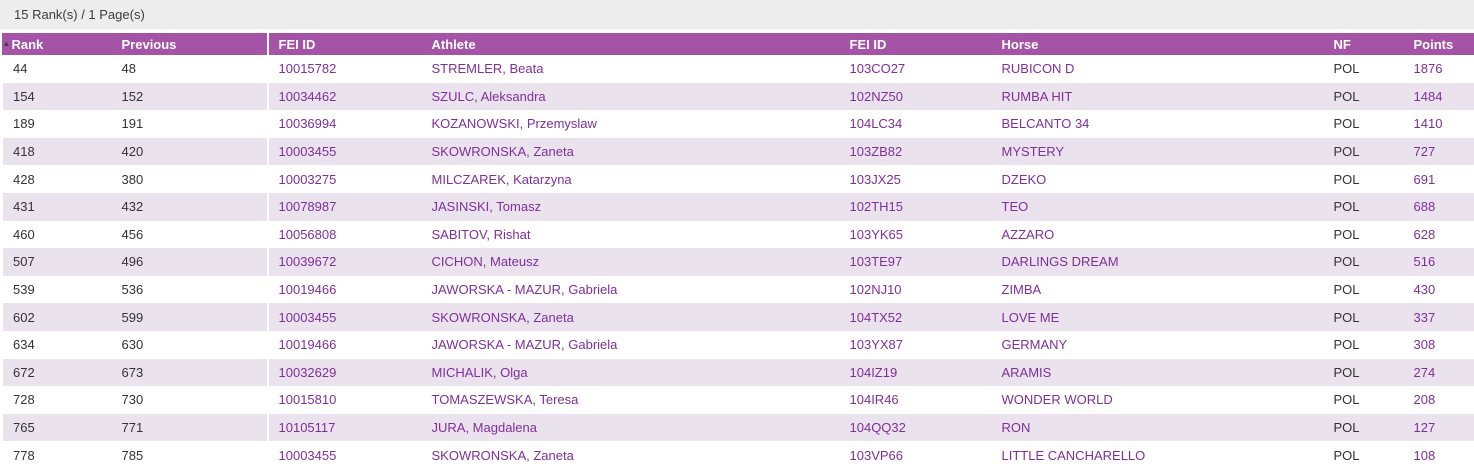  Describe the element at coordinates (915, 206) in the screenshot. I see `horse-fei-id-link: 102TH15` at that location.